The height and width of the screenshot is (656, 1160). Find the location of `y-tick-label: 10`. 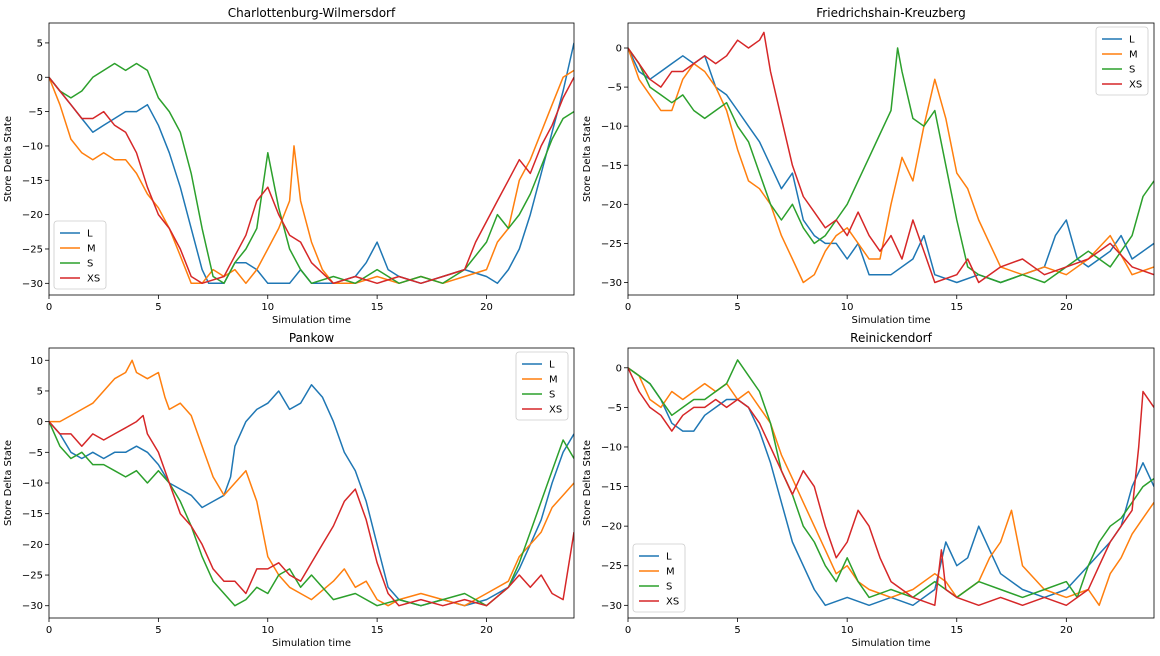

y-tick-label: 10 is located at coordinates (36, 361).